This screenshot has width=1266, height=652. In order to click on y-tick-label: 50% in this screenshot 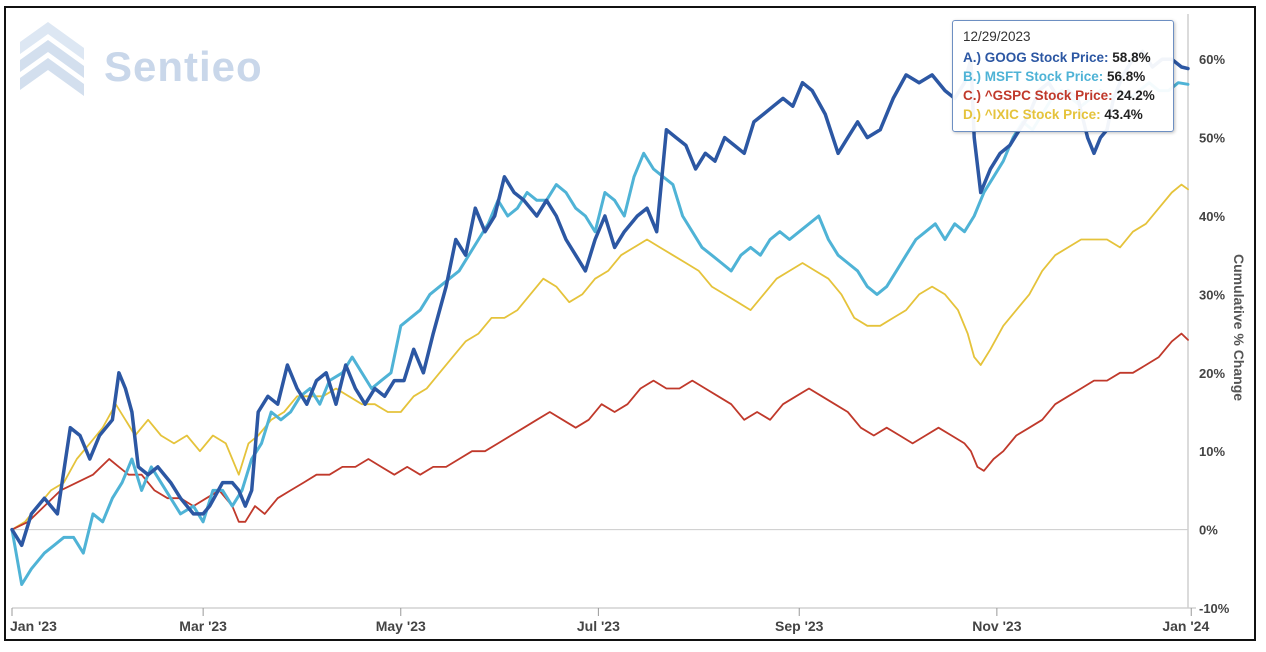, I will do `click(1212, 138)`.